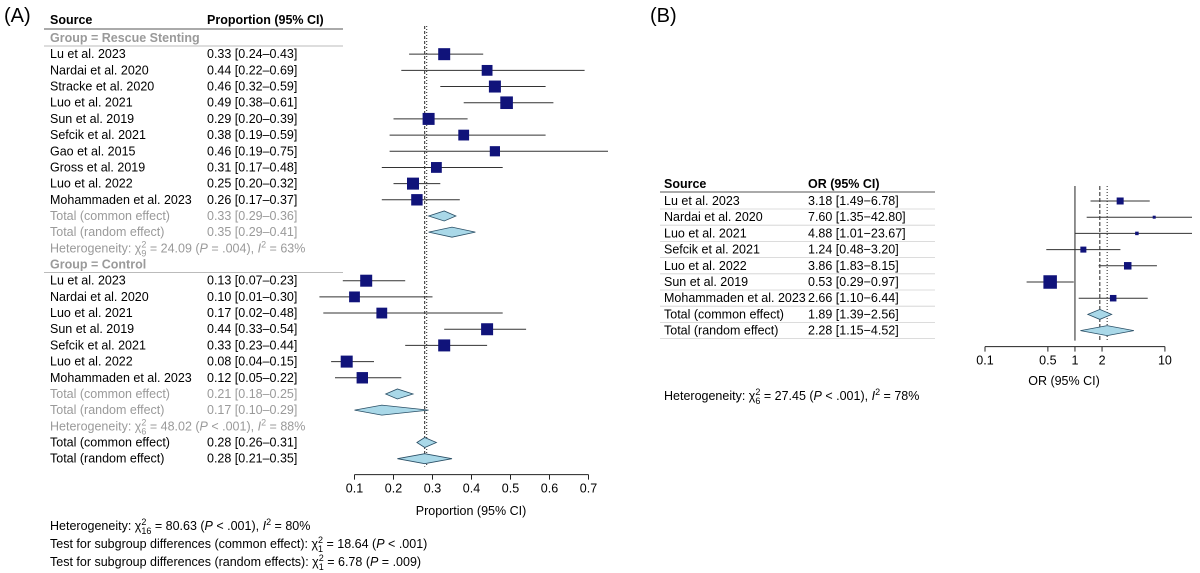 The height and width of the screenshot is (573, 1200). What do you see at coordinates (238, 526) in the screenshot?
I see `footer-heterogeneity-part: < .001),` at bounding box center [238, 526].